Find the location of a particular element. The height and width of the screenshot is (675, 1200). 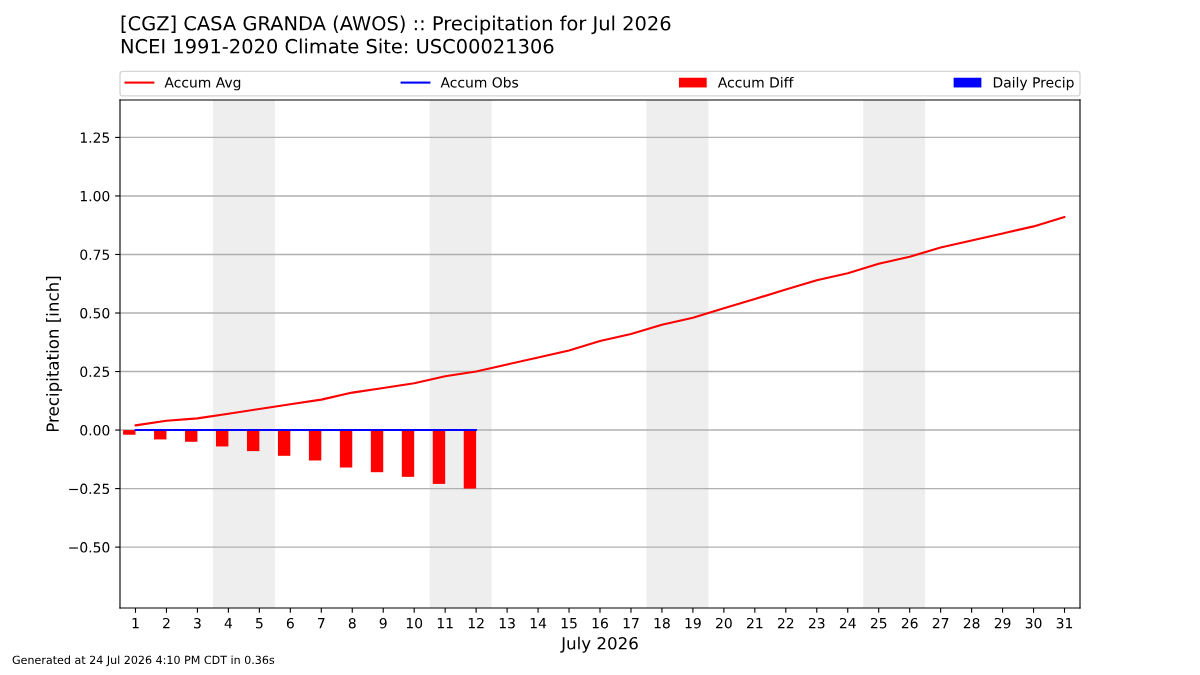

x-tick-label: 12 is located at coordinates (476, 623).